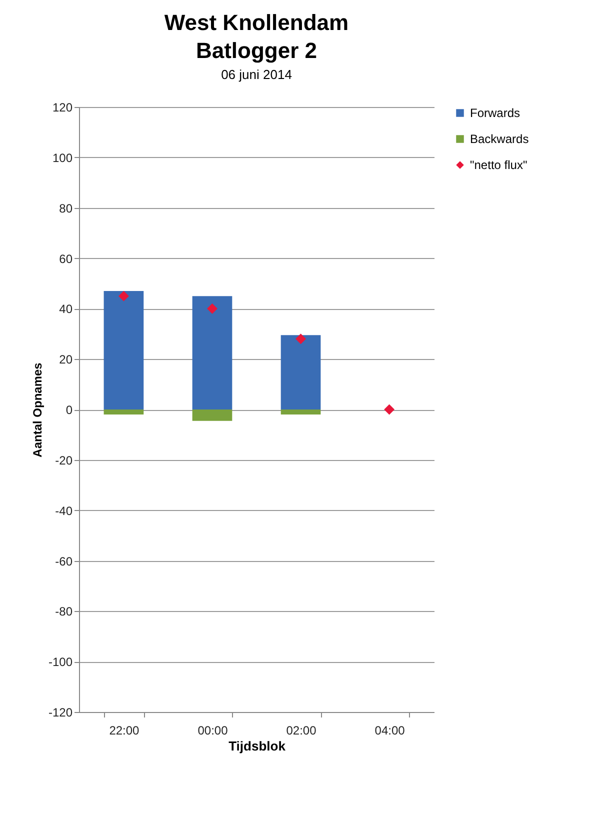 This screenshot has width=599, height=828. I want to click on x-tick-label: 00:00, so click(213, 731).